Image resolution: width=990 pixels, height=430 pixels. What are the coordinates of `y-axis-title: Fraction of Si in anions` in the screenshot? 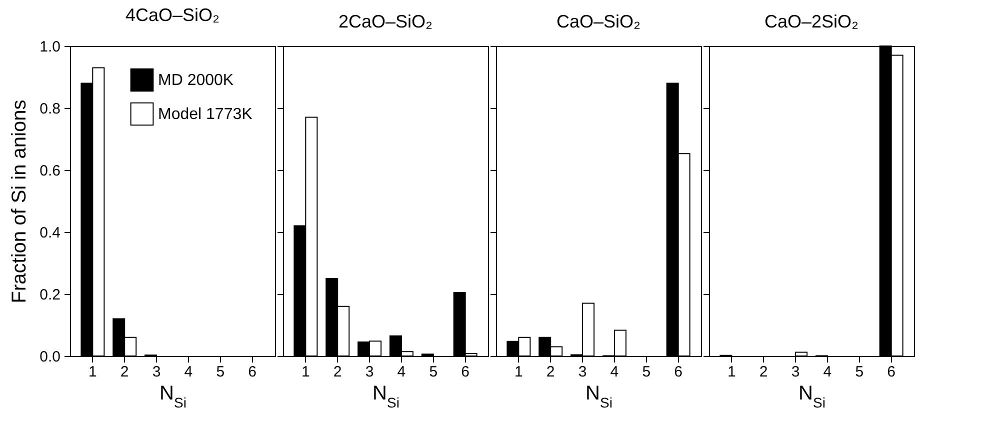 It's located at (19, 202).